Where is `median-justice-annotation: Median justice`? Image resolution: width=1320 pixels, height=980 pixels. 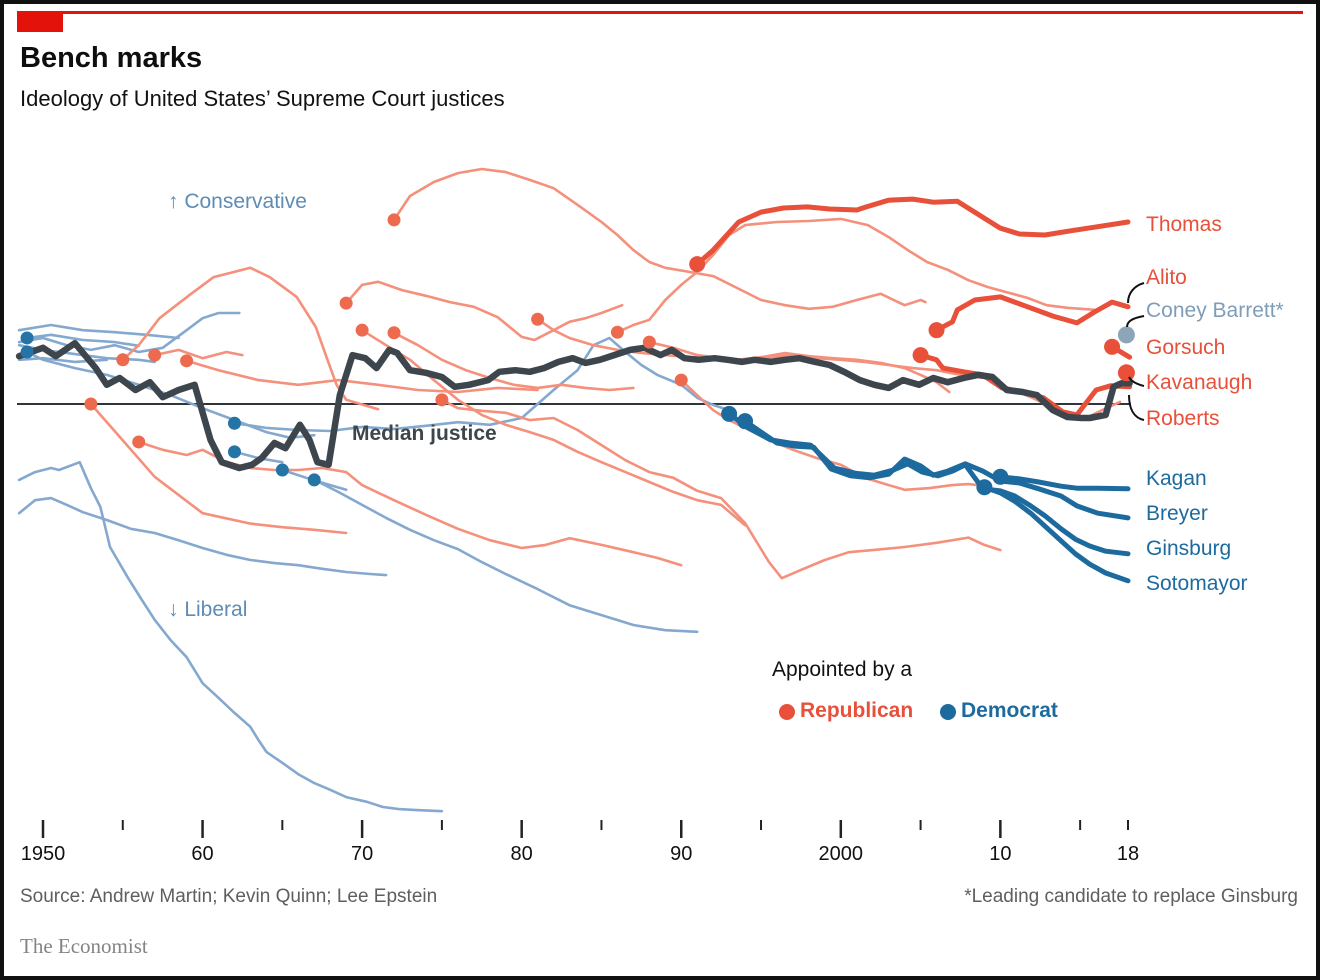 median-justice-annotation: Median justice is located at coordinates (424, 433).